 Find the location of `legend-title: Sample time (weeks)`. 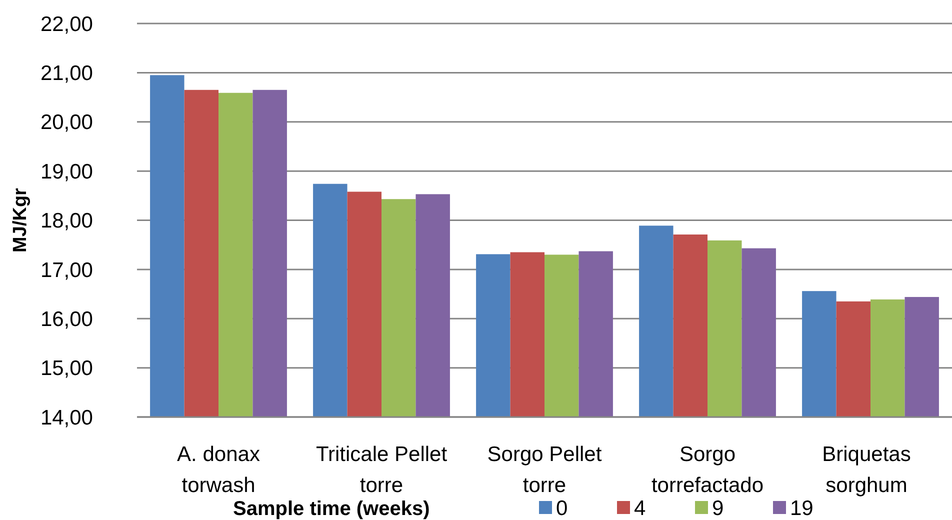

legend-title: Sample time (weeks) is located at coordinates (331, 509).